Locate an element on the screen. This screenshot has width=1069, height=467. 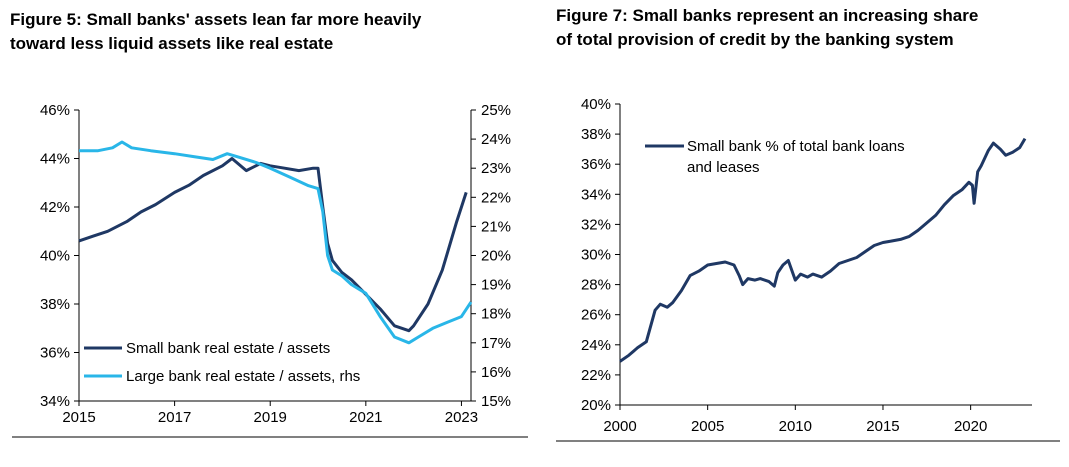
right-y-tick-label: 22% is located at coordinates (496, 197).